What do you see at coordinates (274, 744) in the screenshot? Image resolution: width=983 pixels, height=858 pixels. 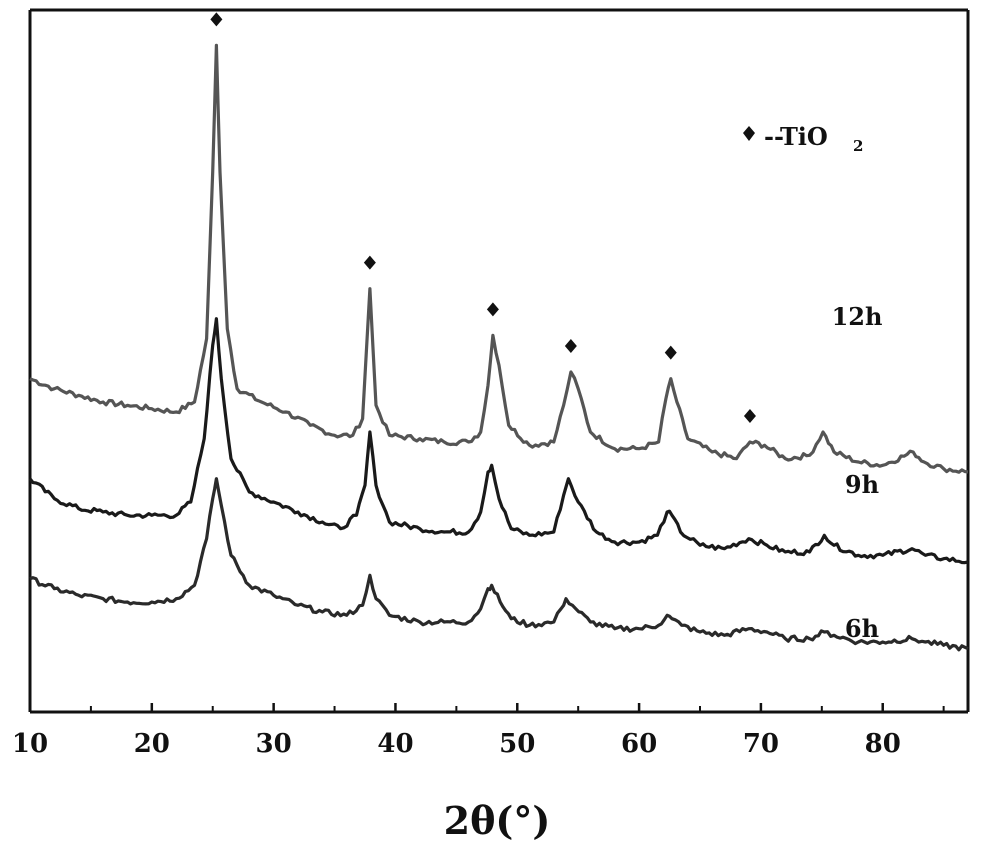 I see `x-tick-label: 30` at bounding box center [274, 744].